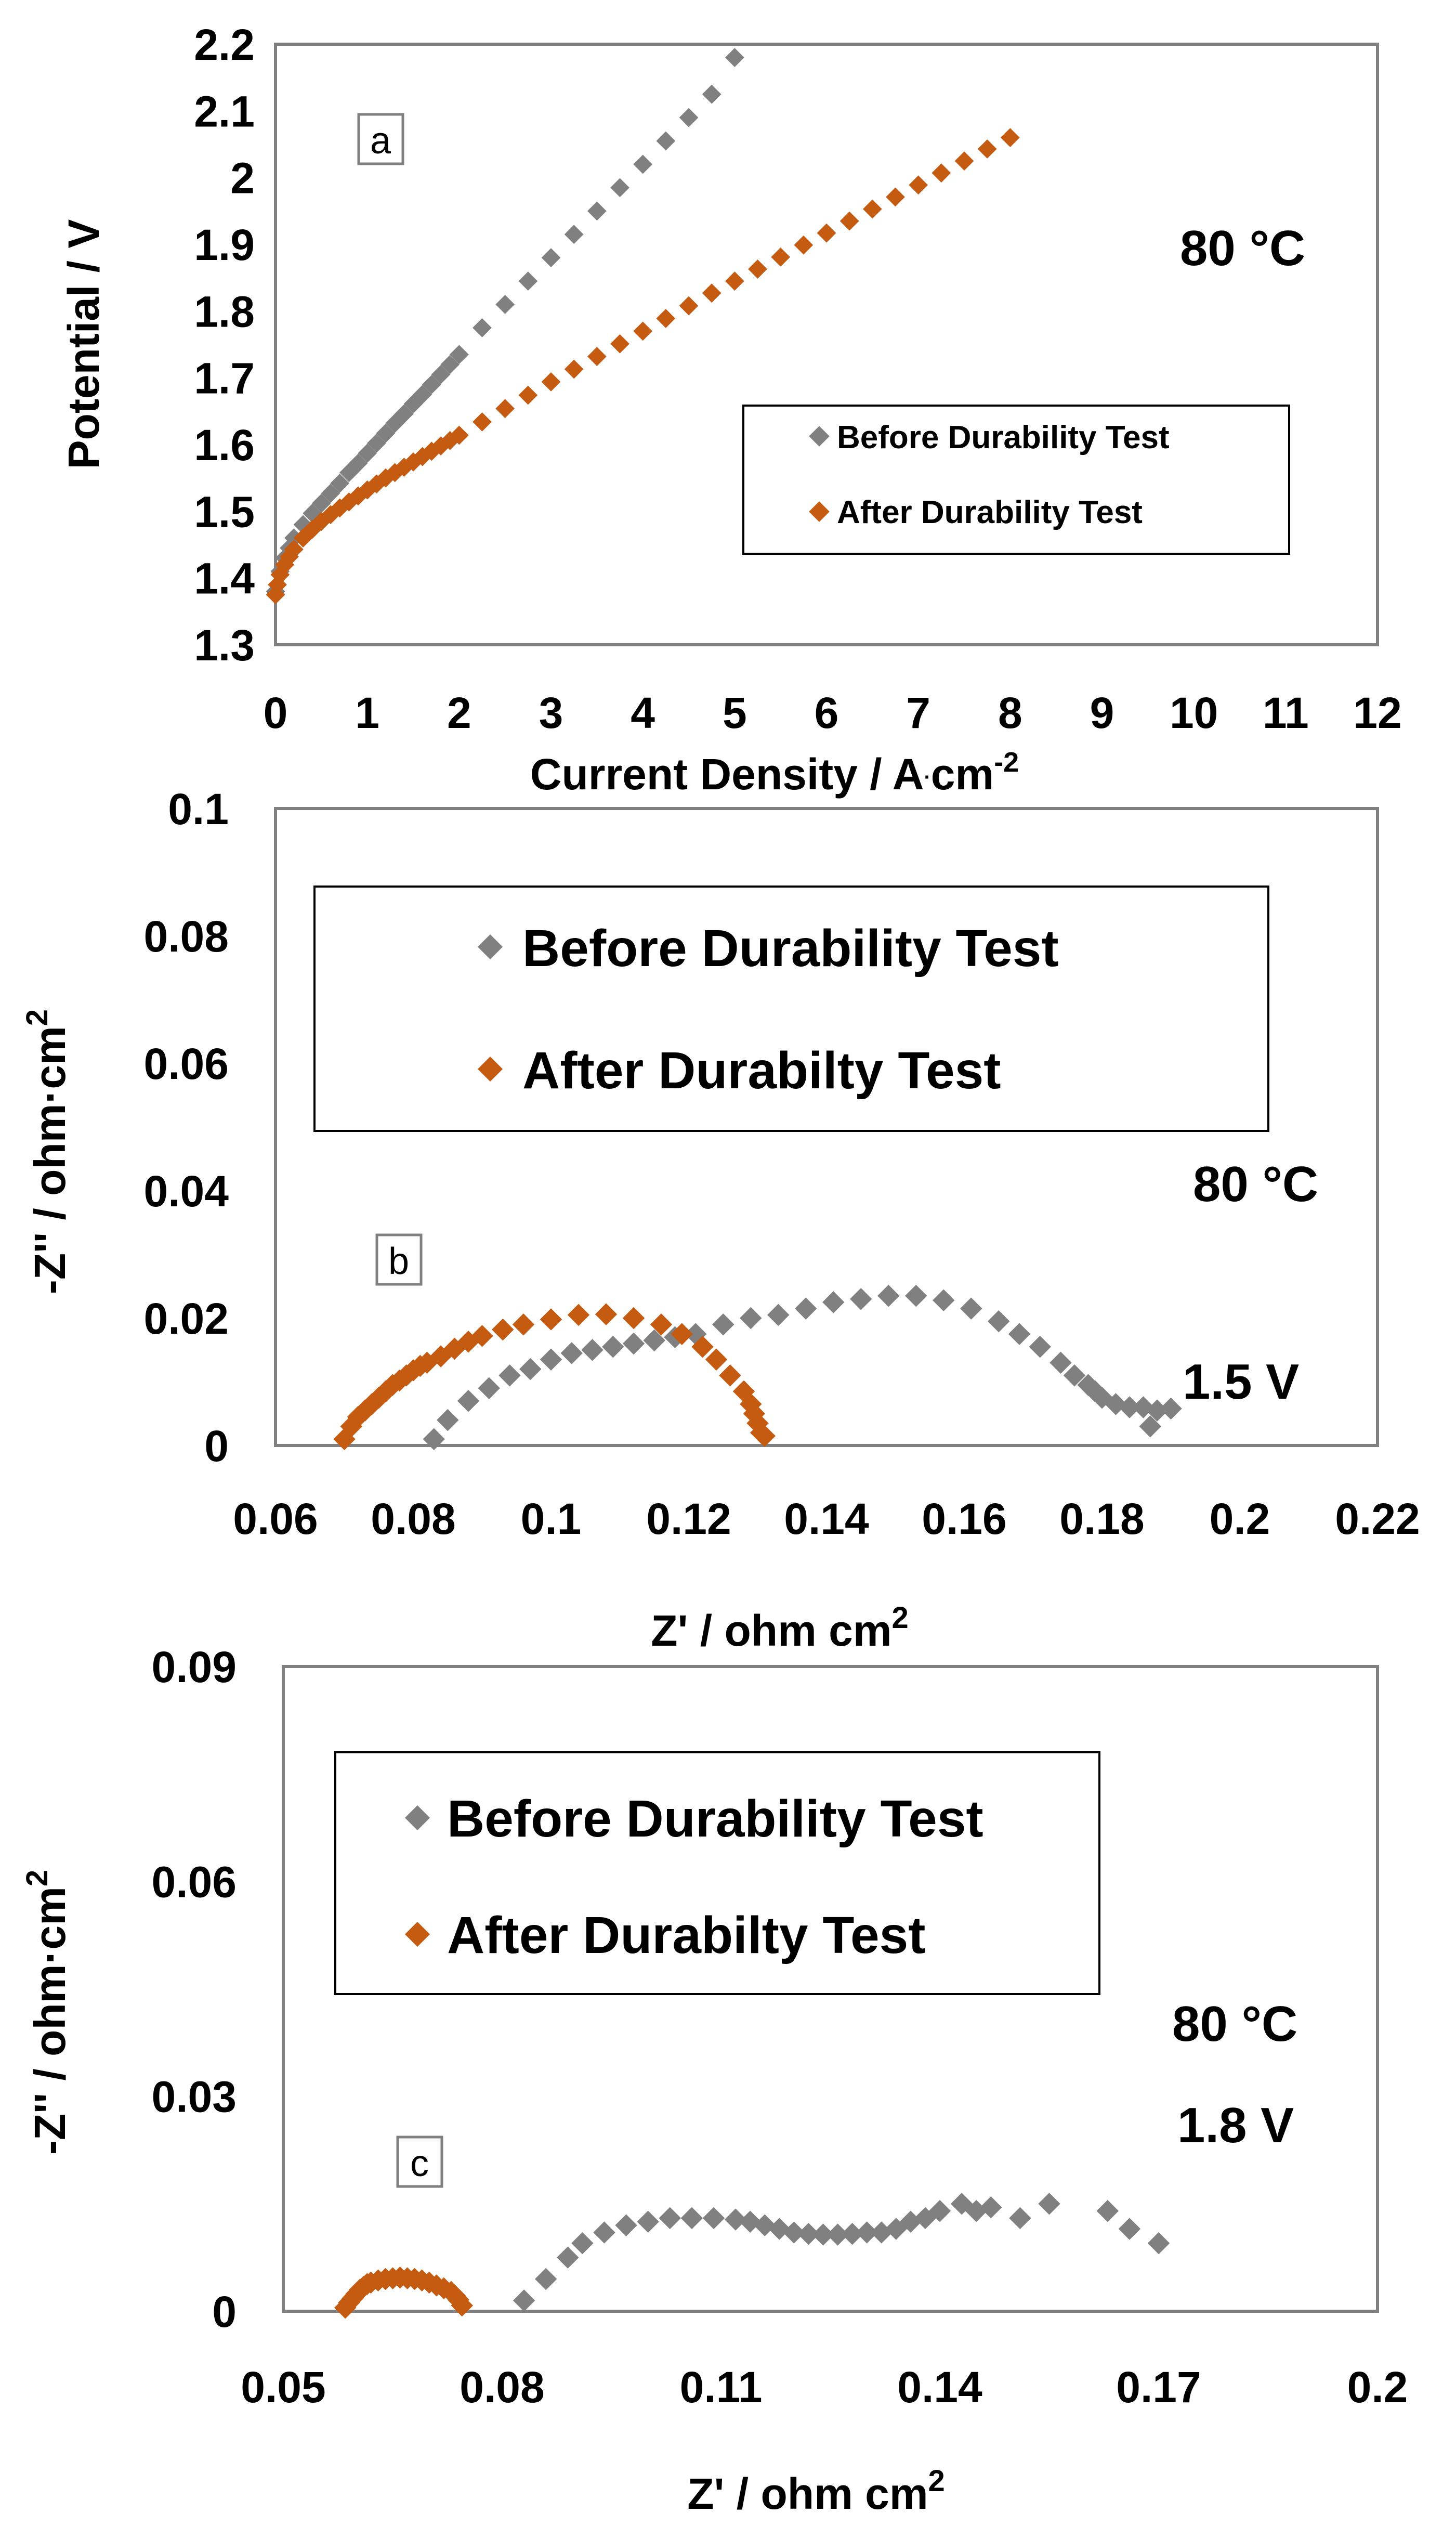  Describe the element at coordinates (774, 773) in the screenshot. I see `panel-a-xlabel: Current Density / A·cm-2` at that location.